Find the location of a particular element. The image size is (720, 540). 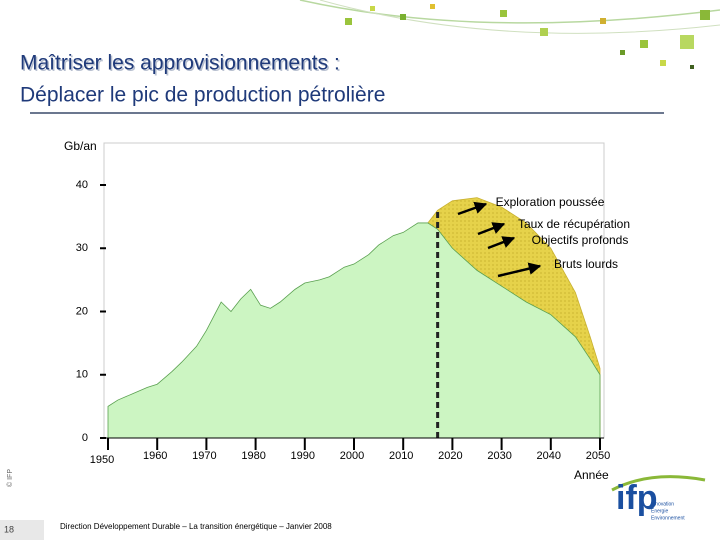

x-tick-label: 2050 is located at coordinates (598, 456).